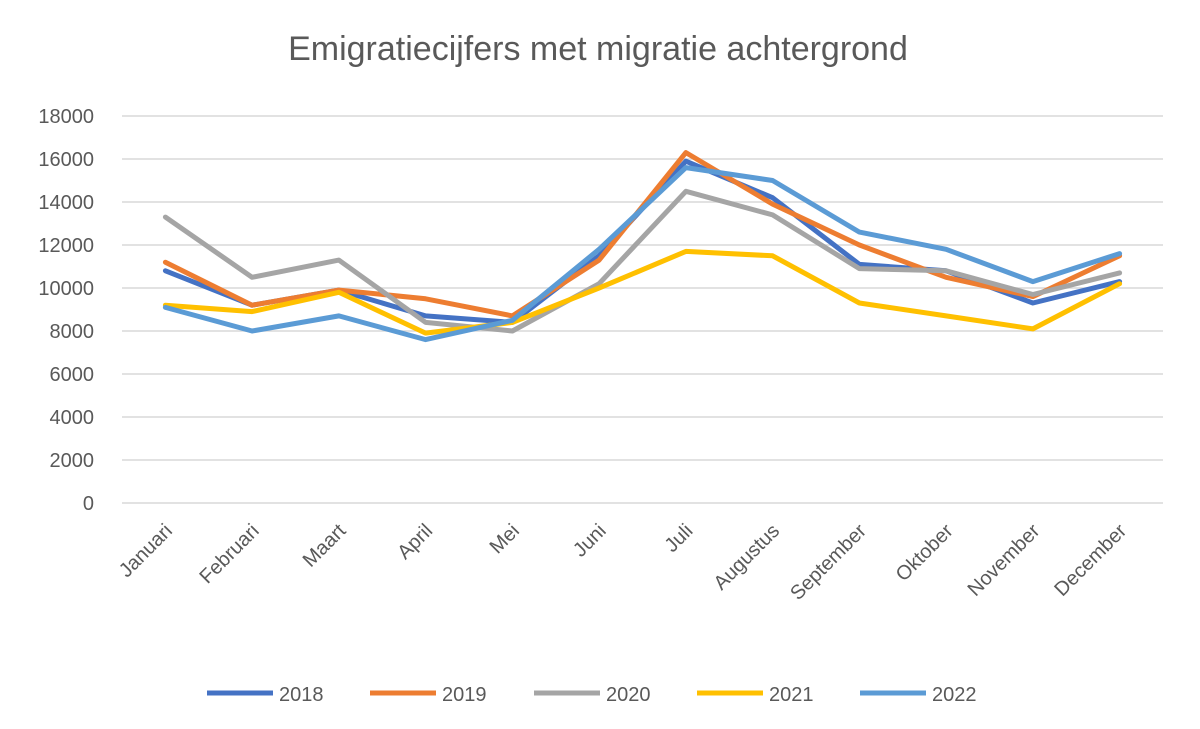 The height and width of the screenshot is (729, 1200). I want to click on y-tick-label: 0, so click(88, 504).